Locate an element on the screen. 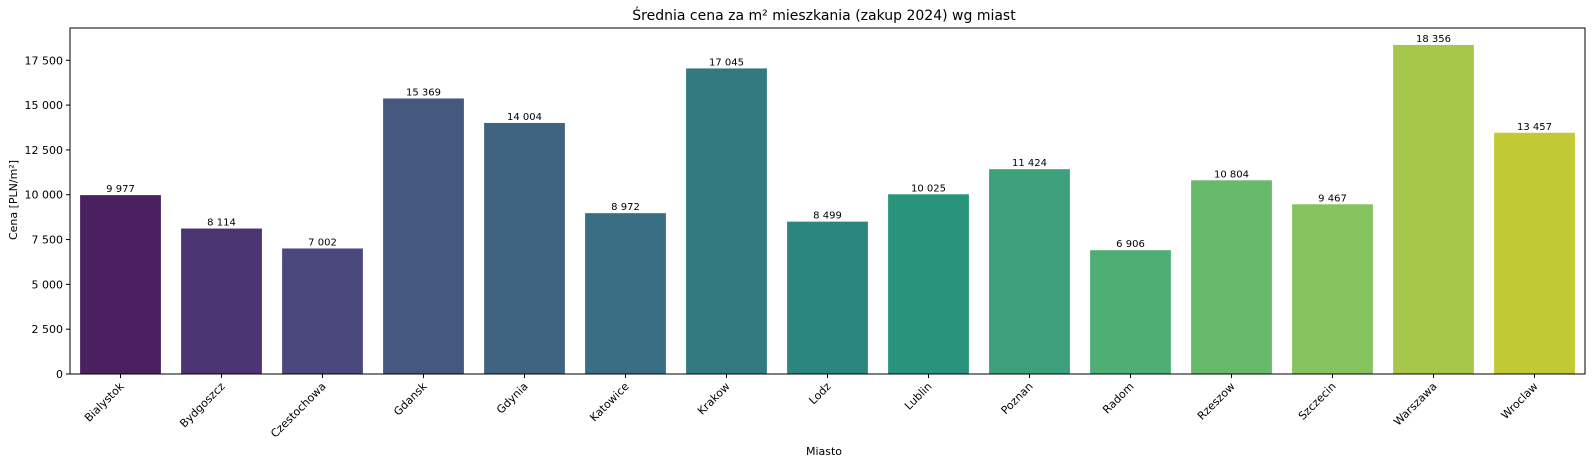 The image size is (1593, 474). x-tick-label: Lublin is located at coordinates (918, 396).